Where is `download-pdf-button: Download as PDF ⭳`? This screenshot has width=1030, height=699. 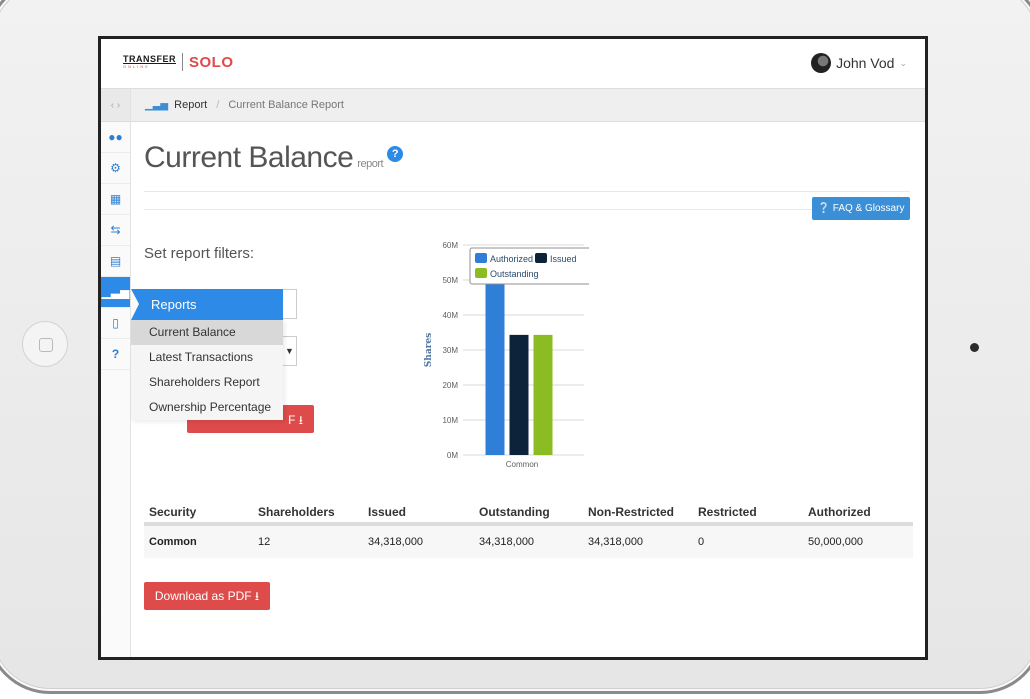
download-pdf-button: Download as PDF ⭳ is located at coordinates (207, 596).